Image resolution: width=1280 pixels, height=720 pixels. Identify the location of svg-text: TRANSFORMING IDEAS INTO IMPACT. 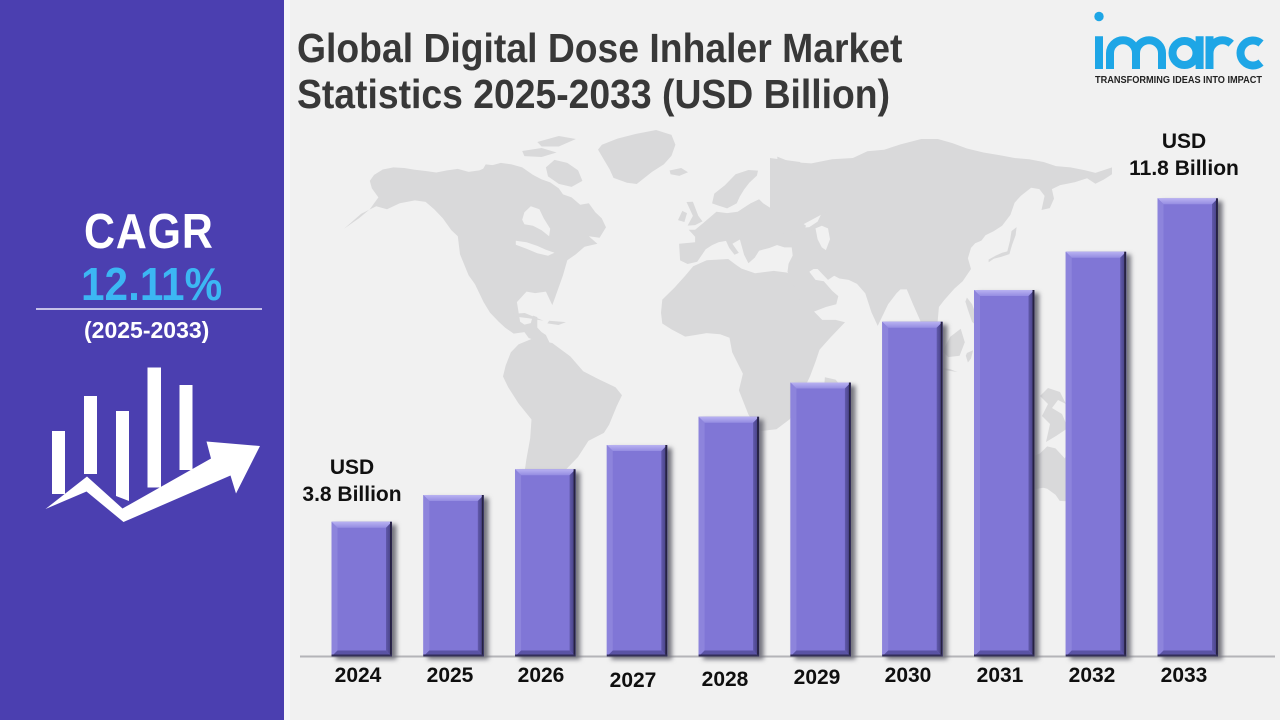
(1178, 80).